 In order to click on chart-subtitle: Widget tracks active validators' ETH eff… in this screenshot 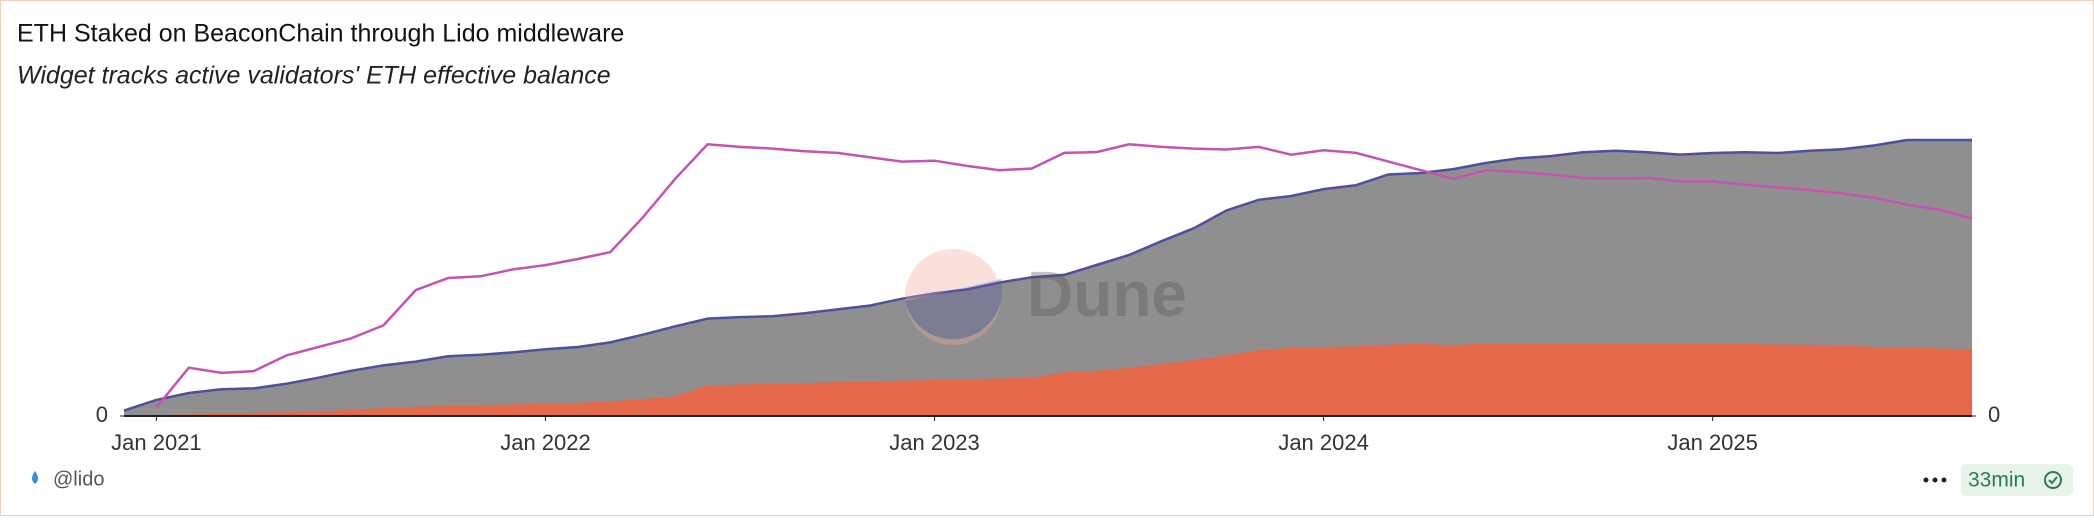, I will do `click(314, 76)`.